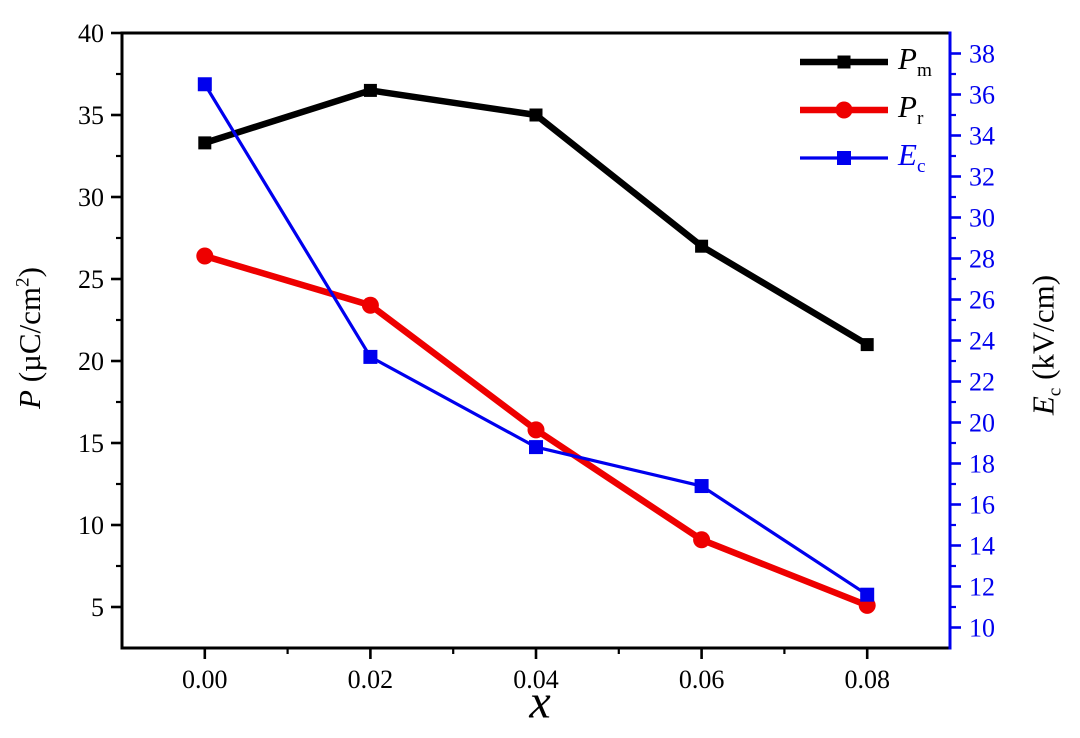 The width and height of the screenshot is (1080, 738). What do you see at coordinates (91, 33) in the screenshot?
I see `y-left-tick-label: 40` at bounding box center [91, 33].